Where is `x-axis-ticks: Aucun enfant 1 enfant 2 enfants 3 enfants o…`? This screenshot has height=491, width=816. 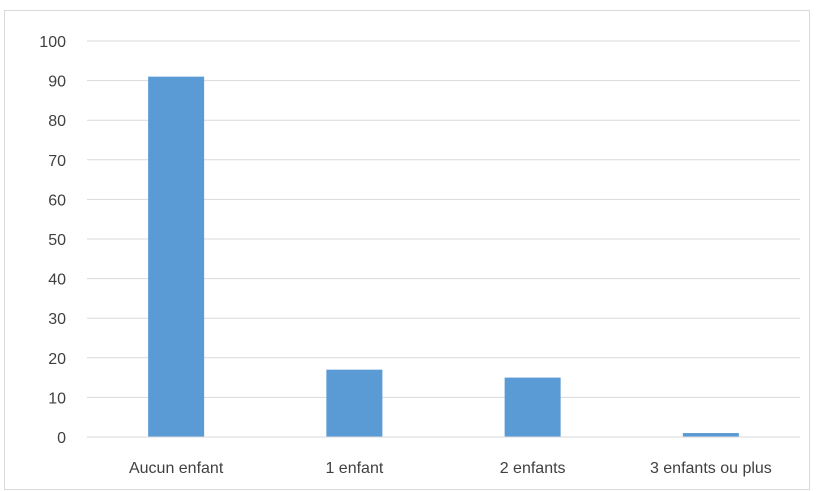 x-axis-ticks: Aucun enfant 1 enfant 2 enfants 3 enfants o… is located at coordinates (450, 468).